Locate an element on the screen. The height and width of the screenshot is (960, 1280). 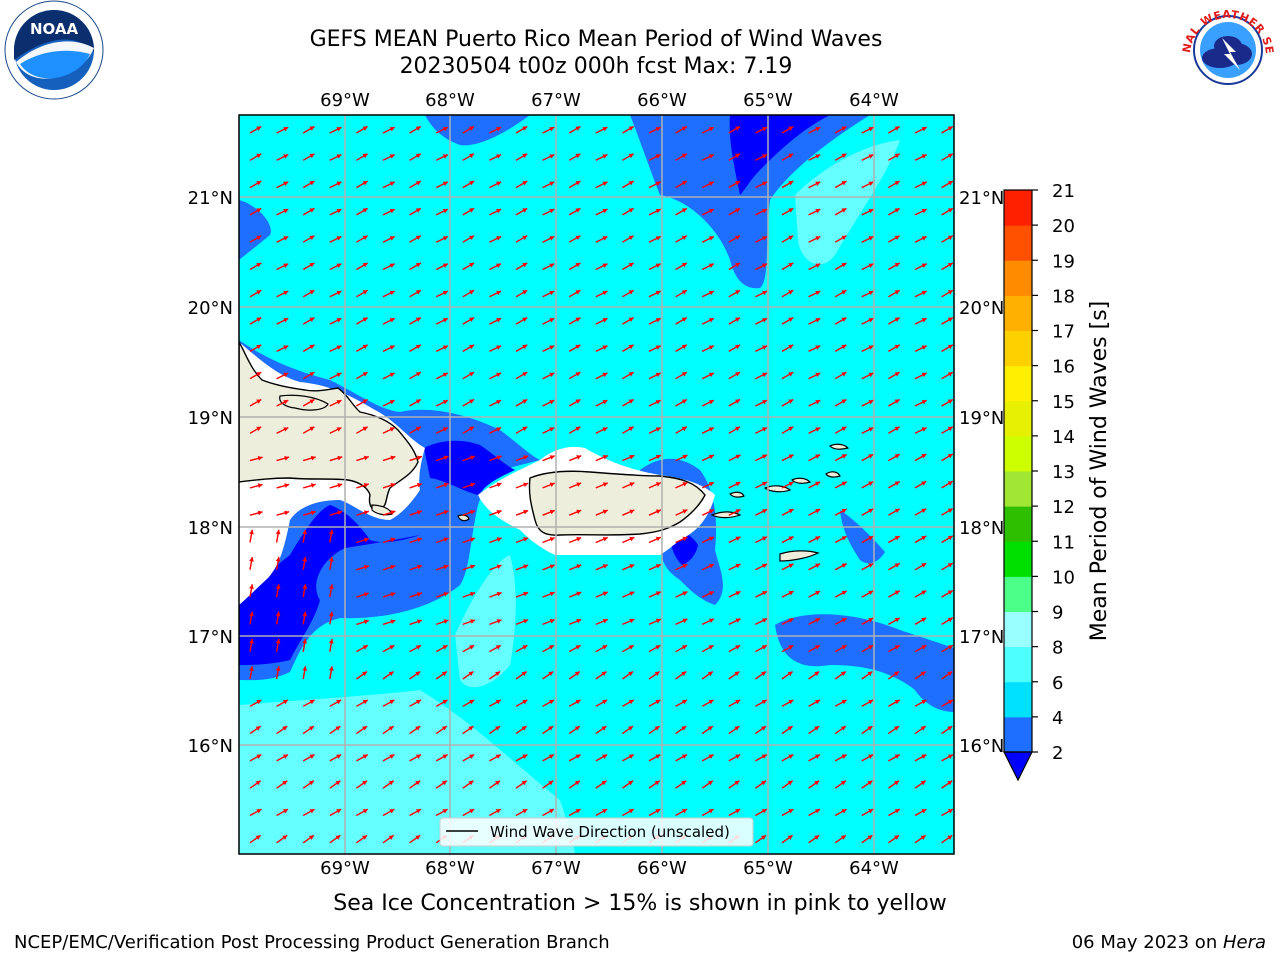
lat-tick-right: 18°N is located at coordinates (981, 528).